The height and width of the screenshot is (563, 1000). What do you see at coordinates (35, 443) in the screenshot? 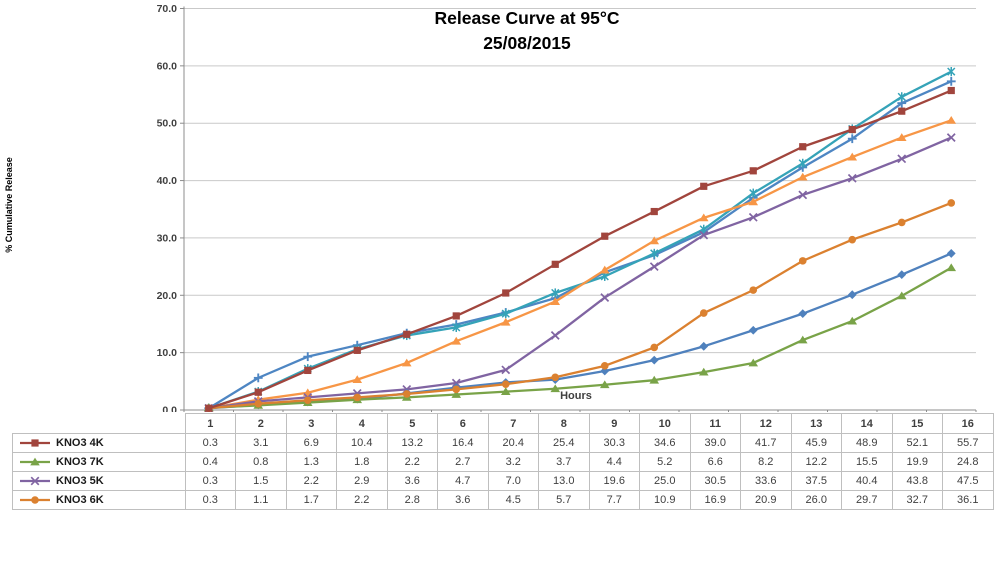
I see `legend-marker-icon` at bounding box center [35, 443].